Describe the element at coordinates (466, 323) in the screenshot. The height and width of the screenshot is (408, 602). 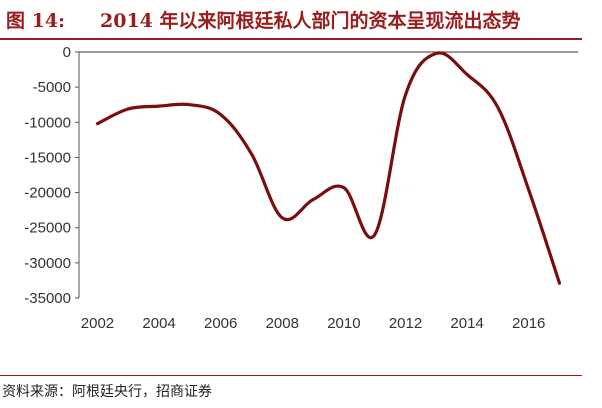
I see `x-tick-label: 2014` at that location.